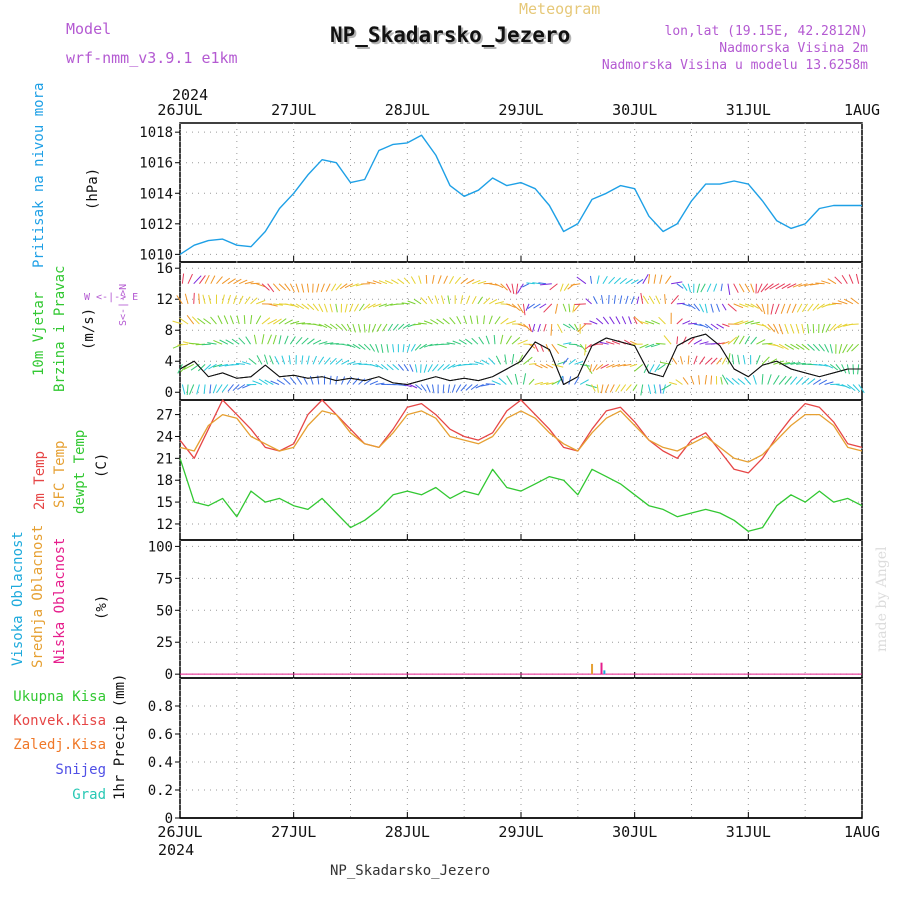  I want to click on top-xtick-label: 27JUL, so click(293, 110).